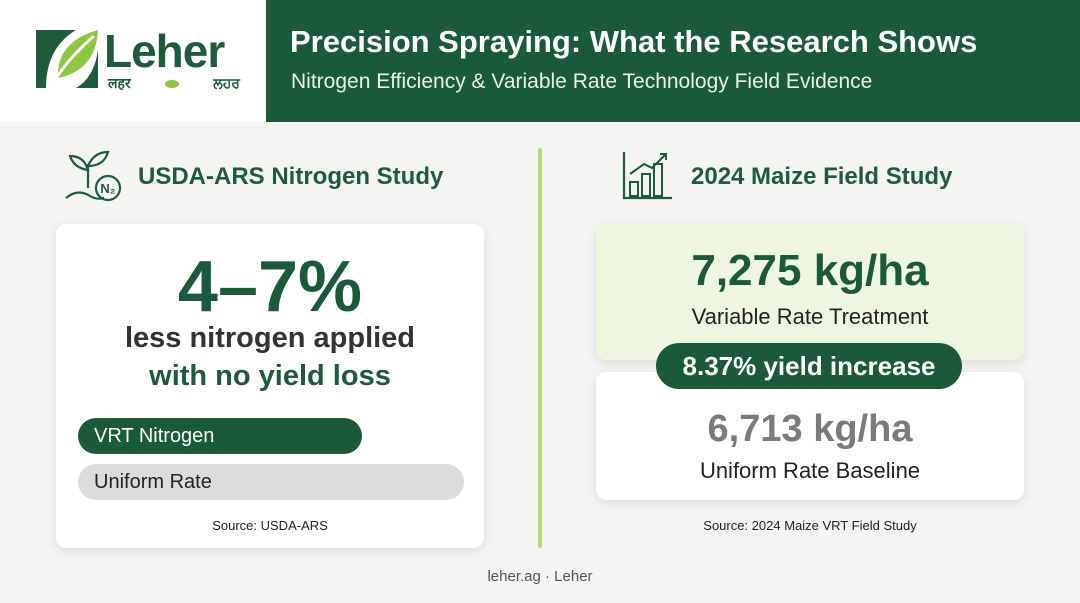 The height and width of the screenshot is (603, 1080). I want to click on variable-rate-card: 7,275 kg/ha Variable Rate Treatment, so click(810, 292).